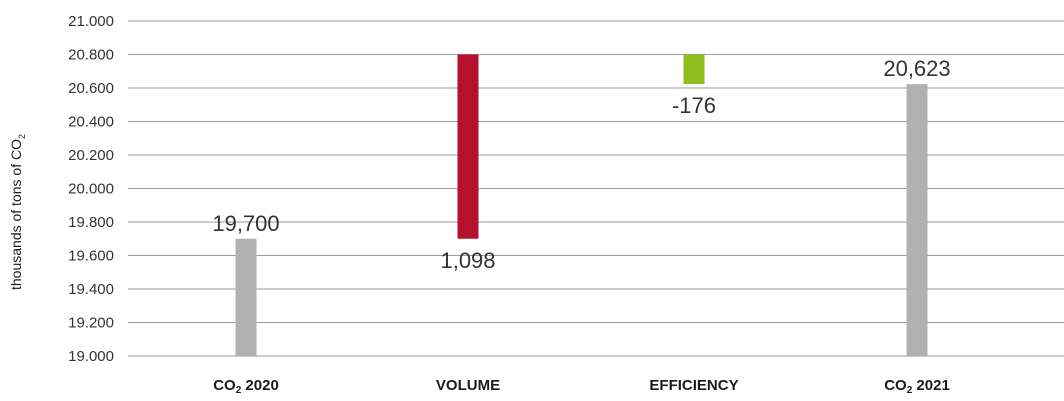 Image resolution: width=1064 pixels, height=401 pixels. I want to click on y-tick-label: 20.600, so click(91, 88).